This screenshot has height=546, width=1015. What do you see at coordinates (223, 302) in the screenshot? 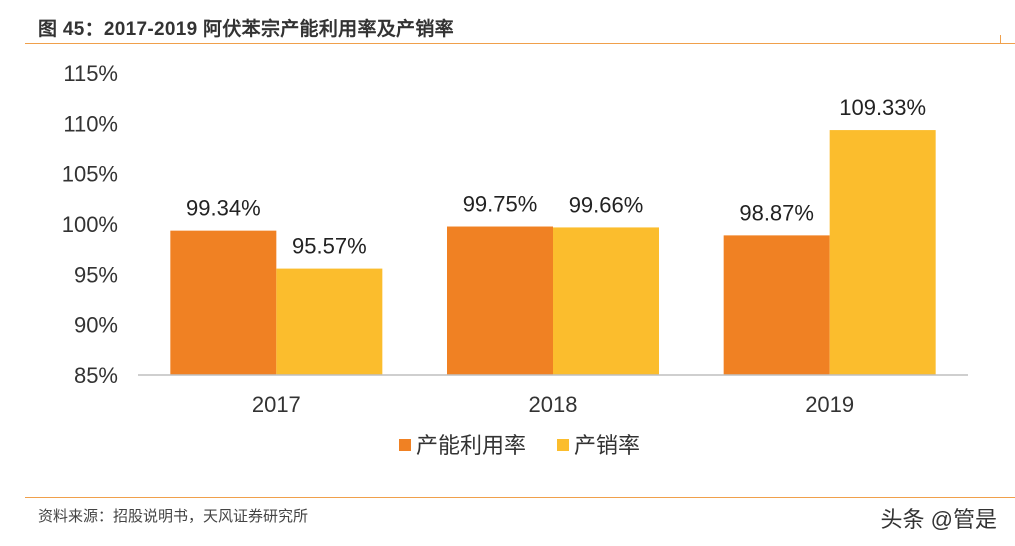
I see `bar-capacity-utilization-2017` at bounding box center [223, 302].